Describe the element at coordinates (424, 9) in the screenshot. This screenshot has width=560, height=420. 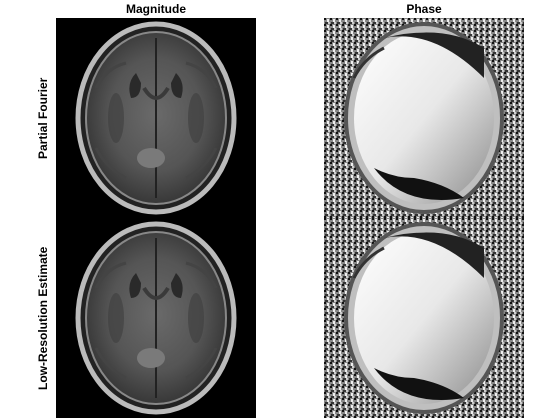
I see `column-title-phase: Phase` at that location.